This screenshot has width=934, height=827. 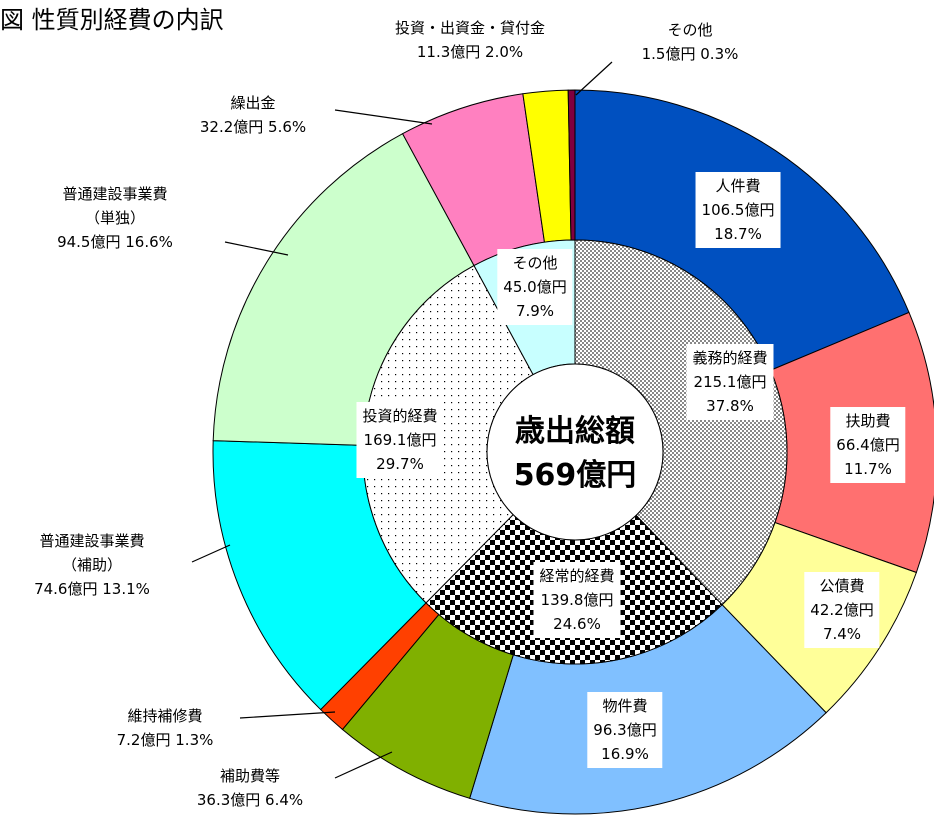 I want to click on outer-label: その他 1.5億円 0.3%, so click(x=690, y=42).